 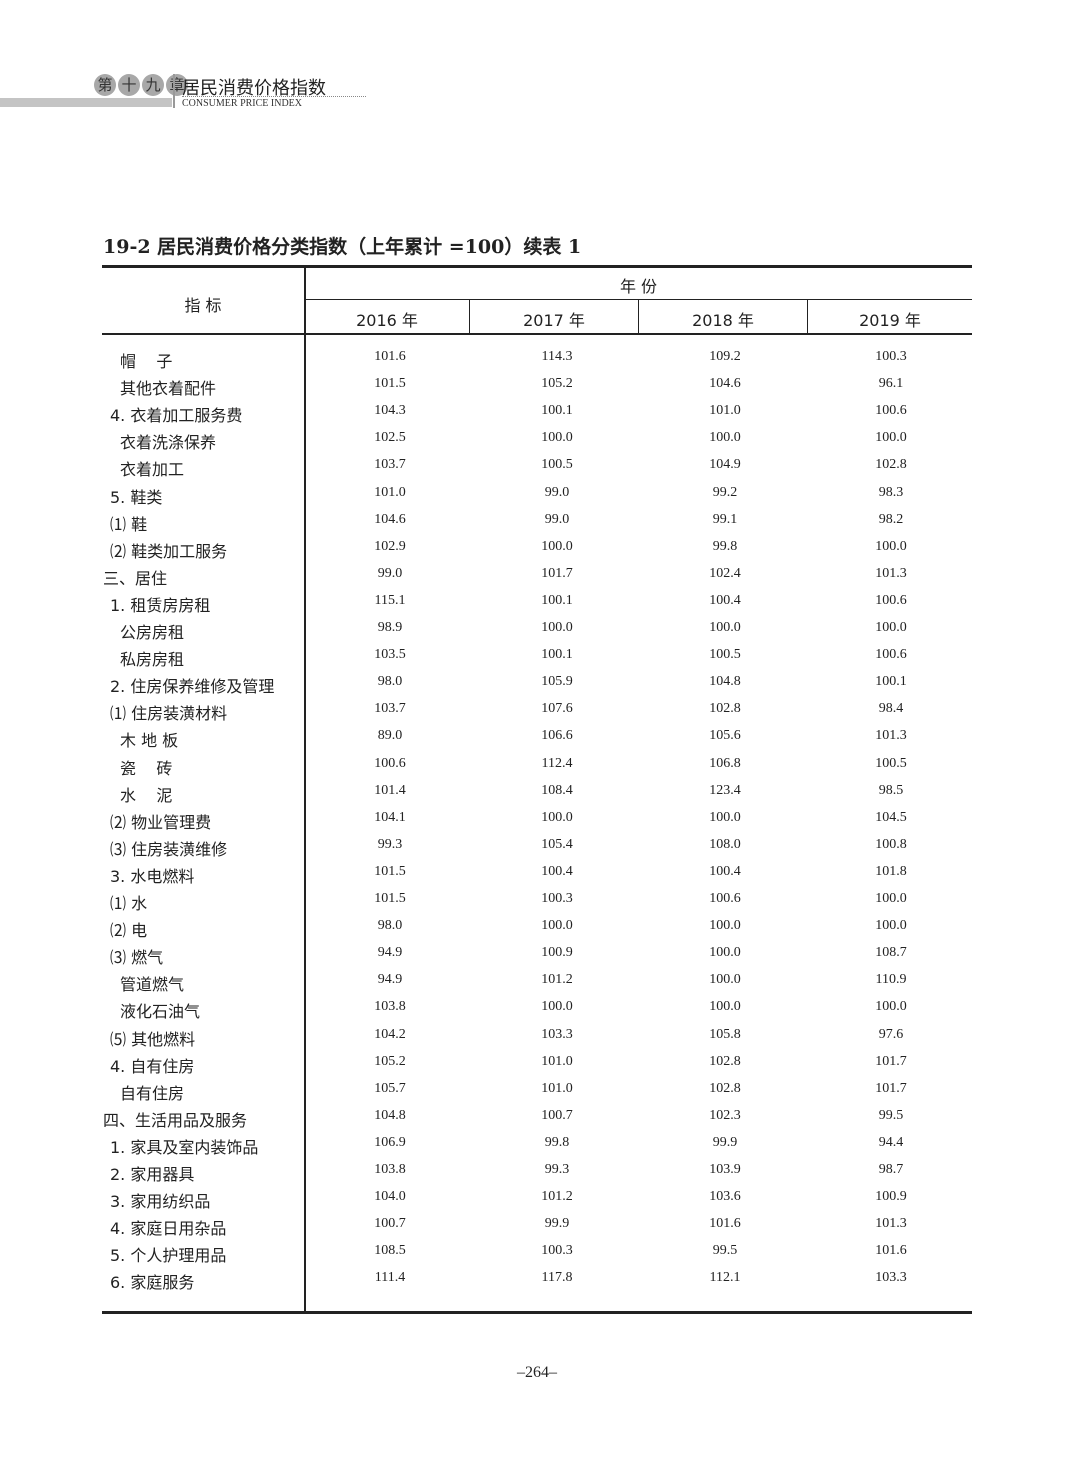 What do you see at coordinates (342, 247) in the screenshot?
I see `table-title: 19-2 居民消费价格分类指数（上年累计 =100）续表 1` at bounding box center [342, 247].